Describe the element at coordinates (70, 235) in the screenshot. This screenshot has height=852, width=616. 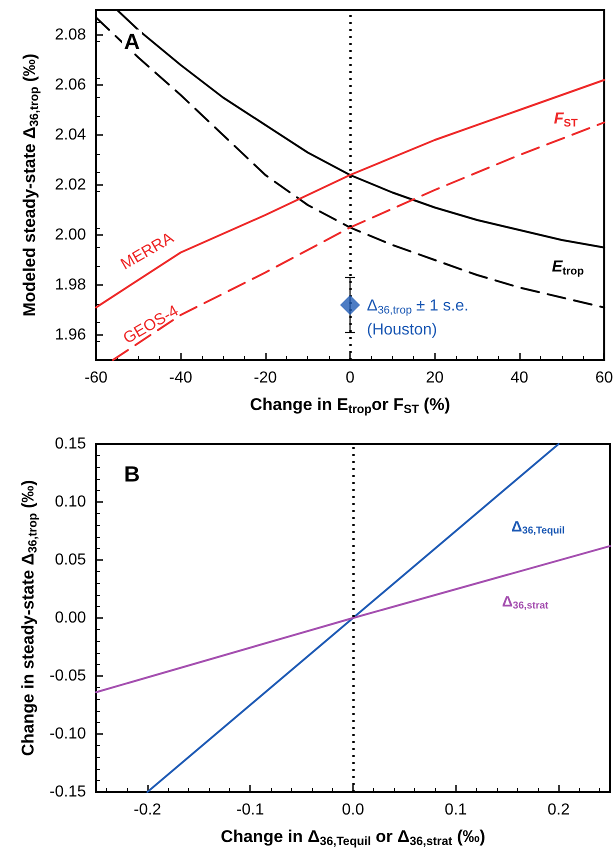
I see `y-tick-label: 2.00` at that location.